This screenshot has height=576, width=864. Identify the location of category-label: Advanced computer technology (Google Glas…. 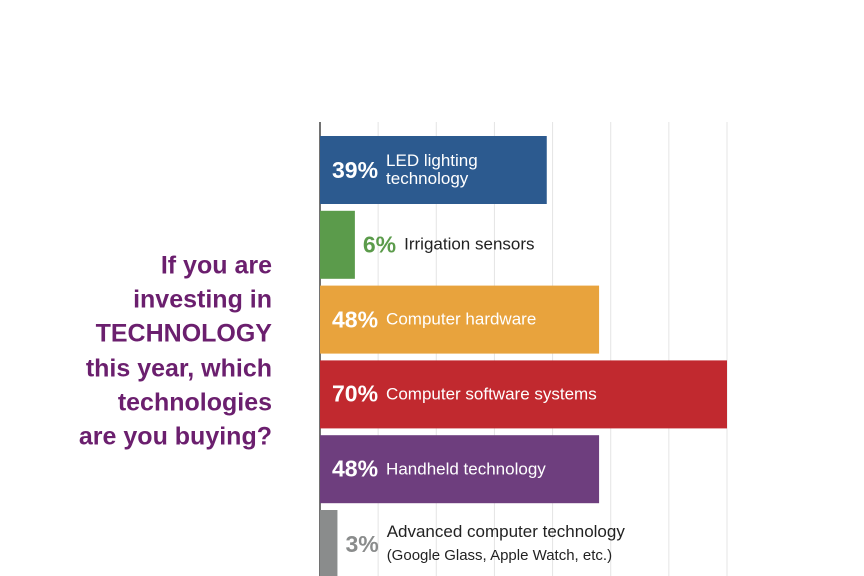
(505, 543).